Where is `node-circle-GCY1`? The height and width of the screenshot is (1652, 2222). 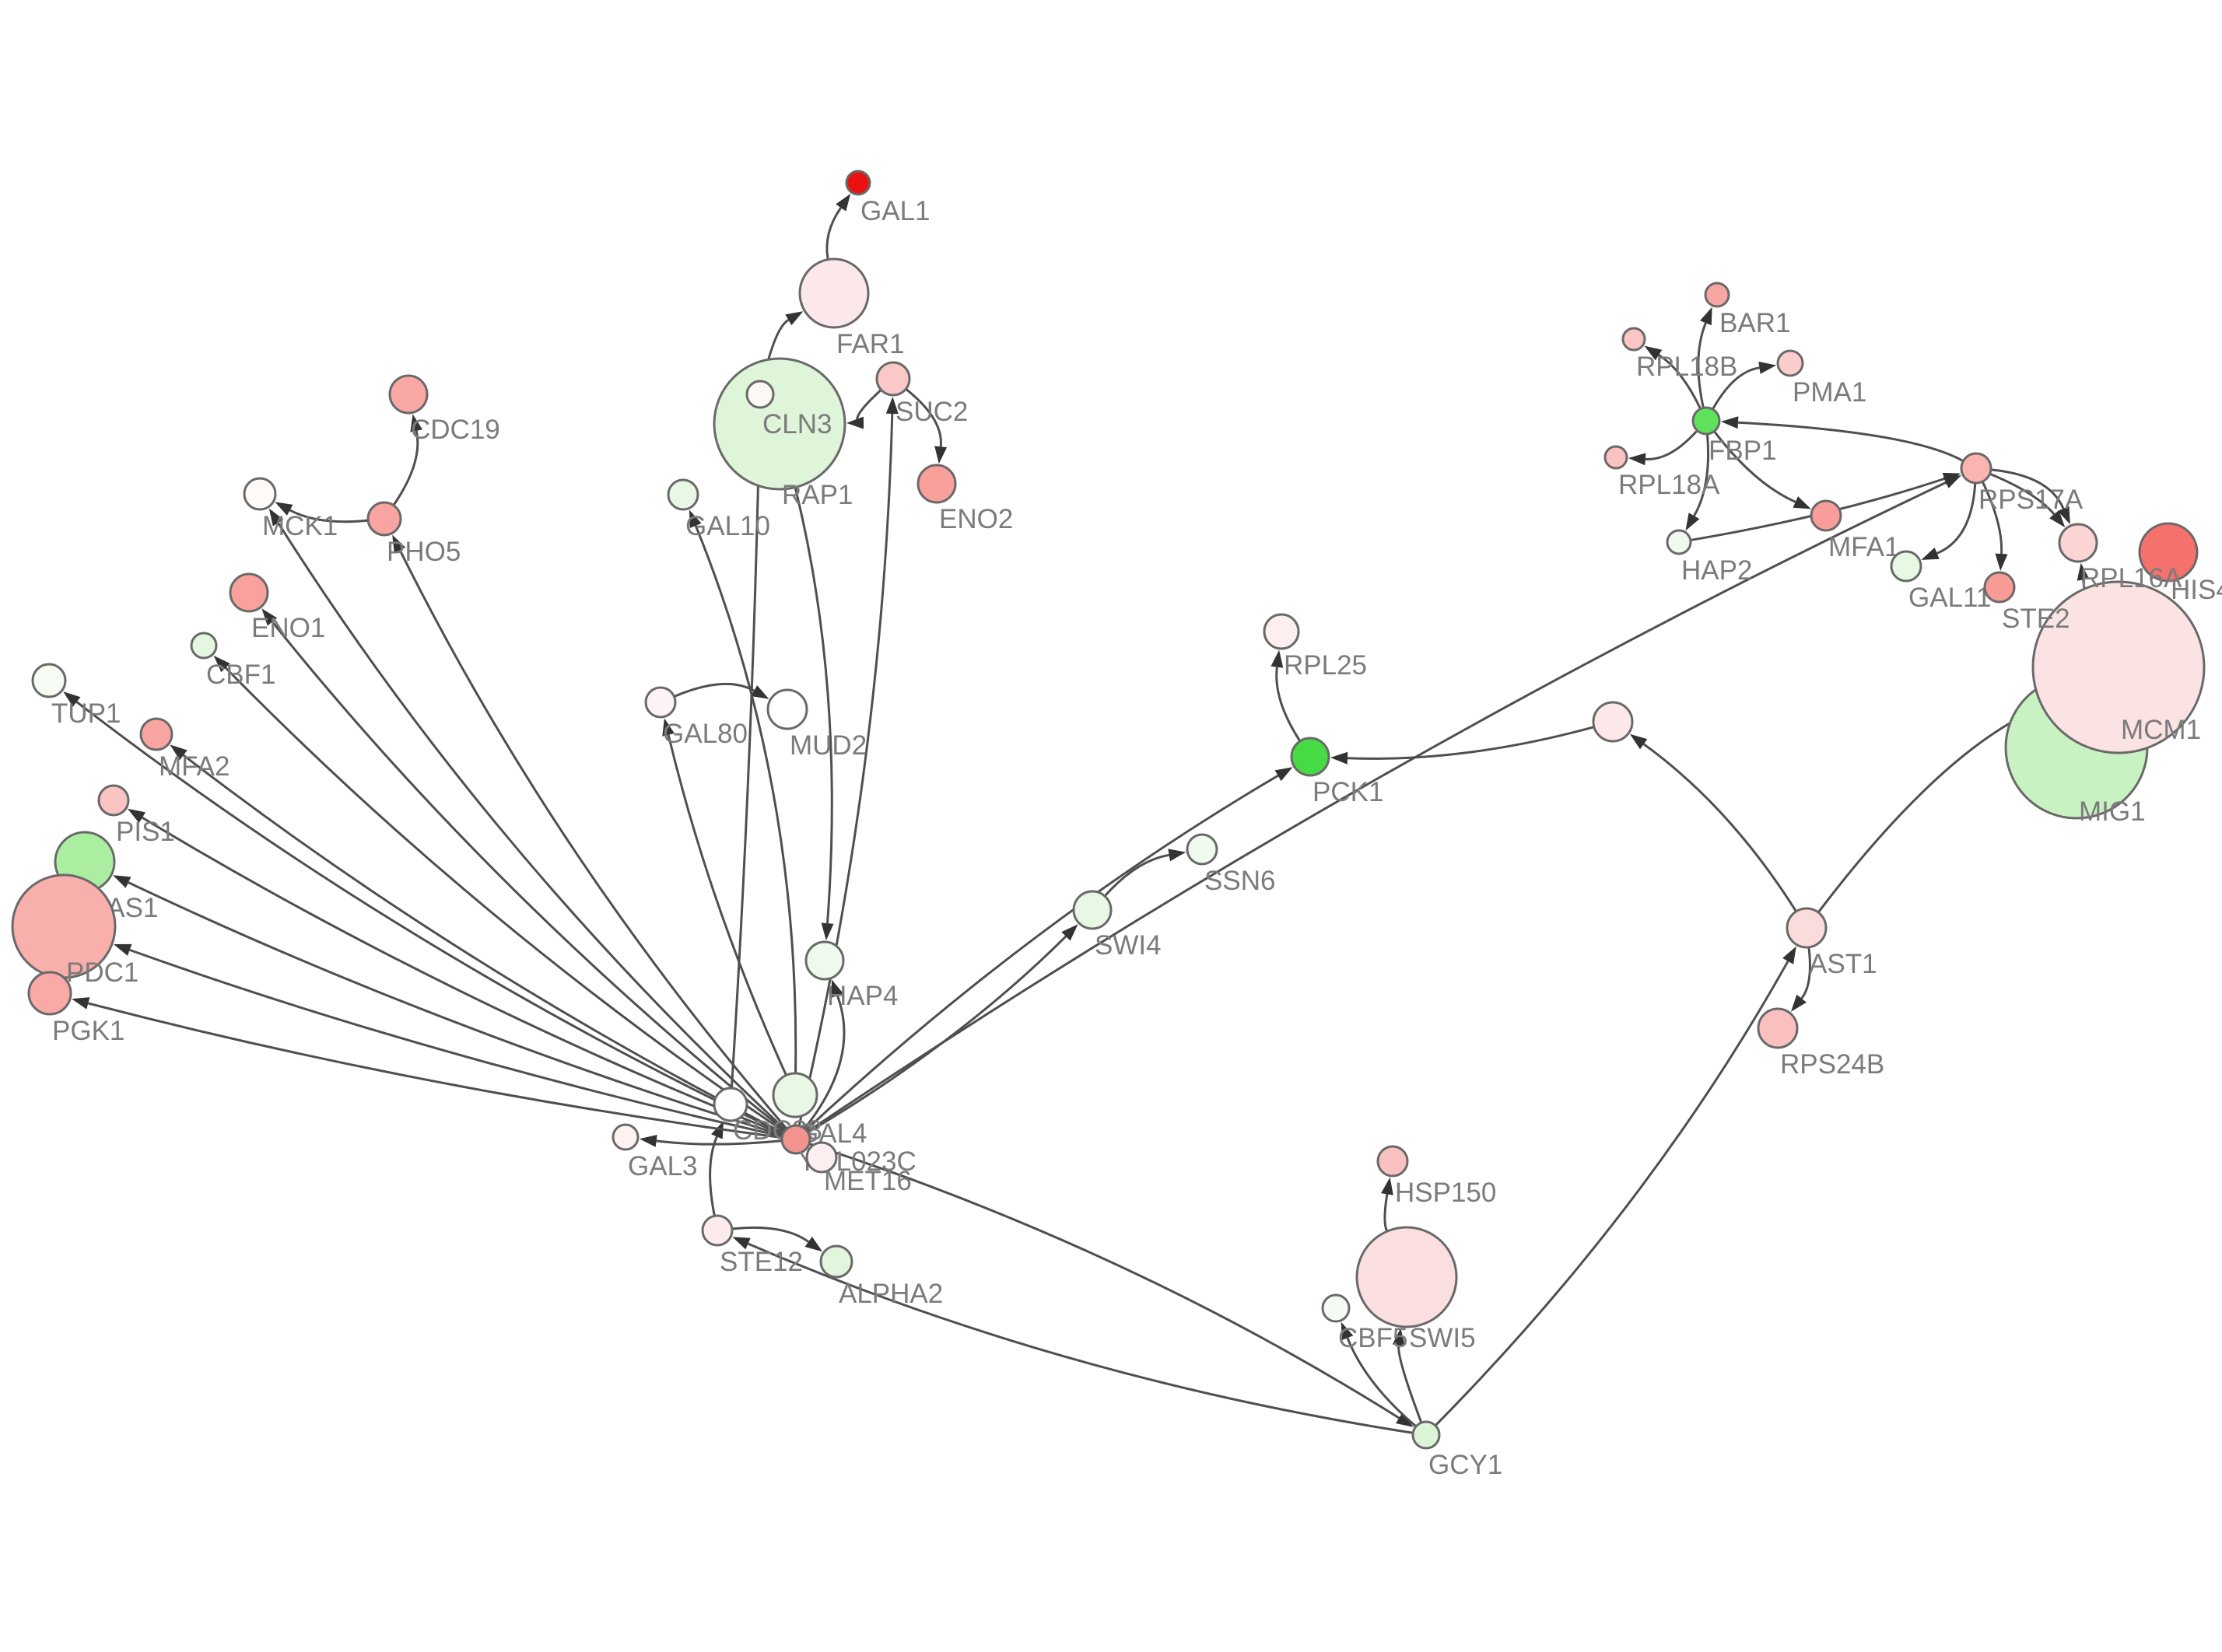 node-circle-GCY1 is located at coordinates (1426, 1435).